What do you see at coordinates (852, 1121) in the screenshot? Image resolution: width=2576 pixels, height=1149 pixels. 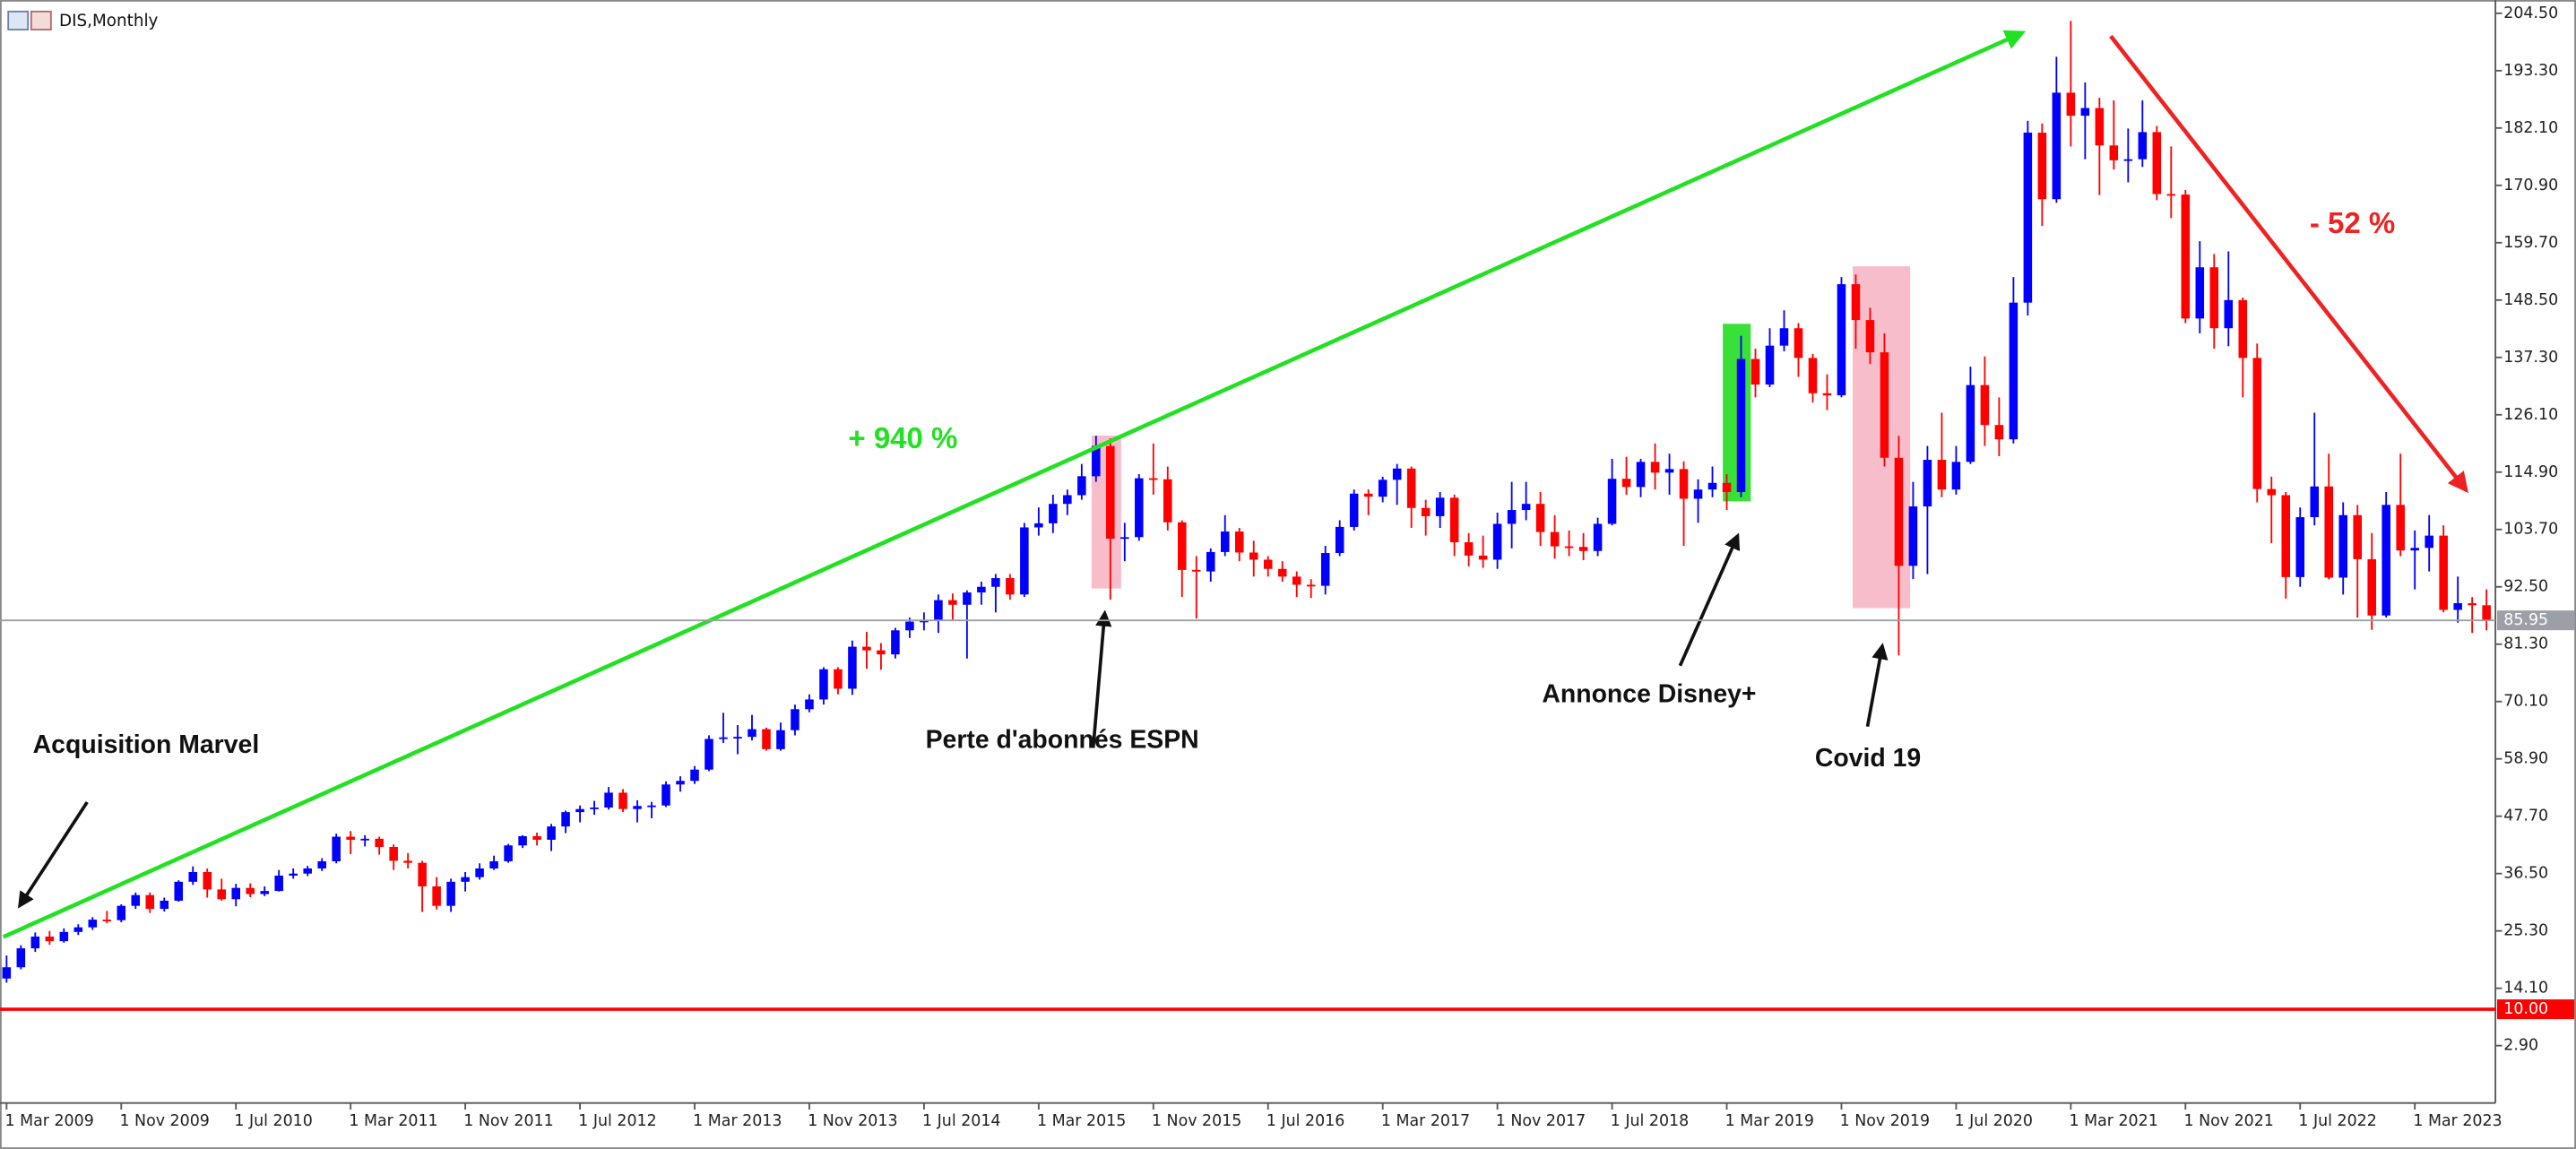 I see `x-tick-label: 1 Nov 2013` at bounding box center [852, 1121].